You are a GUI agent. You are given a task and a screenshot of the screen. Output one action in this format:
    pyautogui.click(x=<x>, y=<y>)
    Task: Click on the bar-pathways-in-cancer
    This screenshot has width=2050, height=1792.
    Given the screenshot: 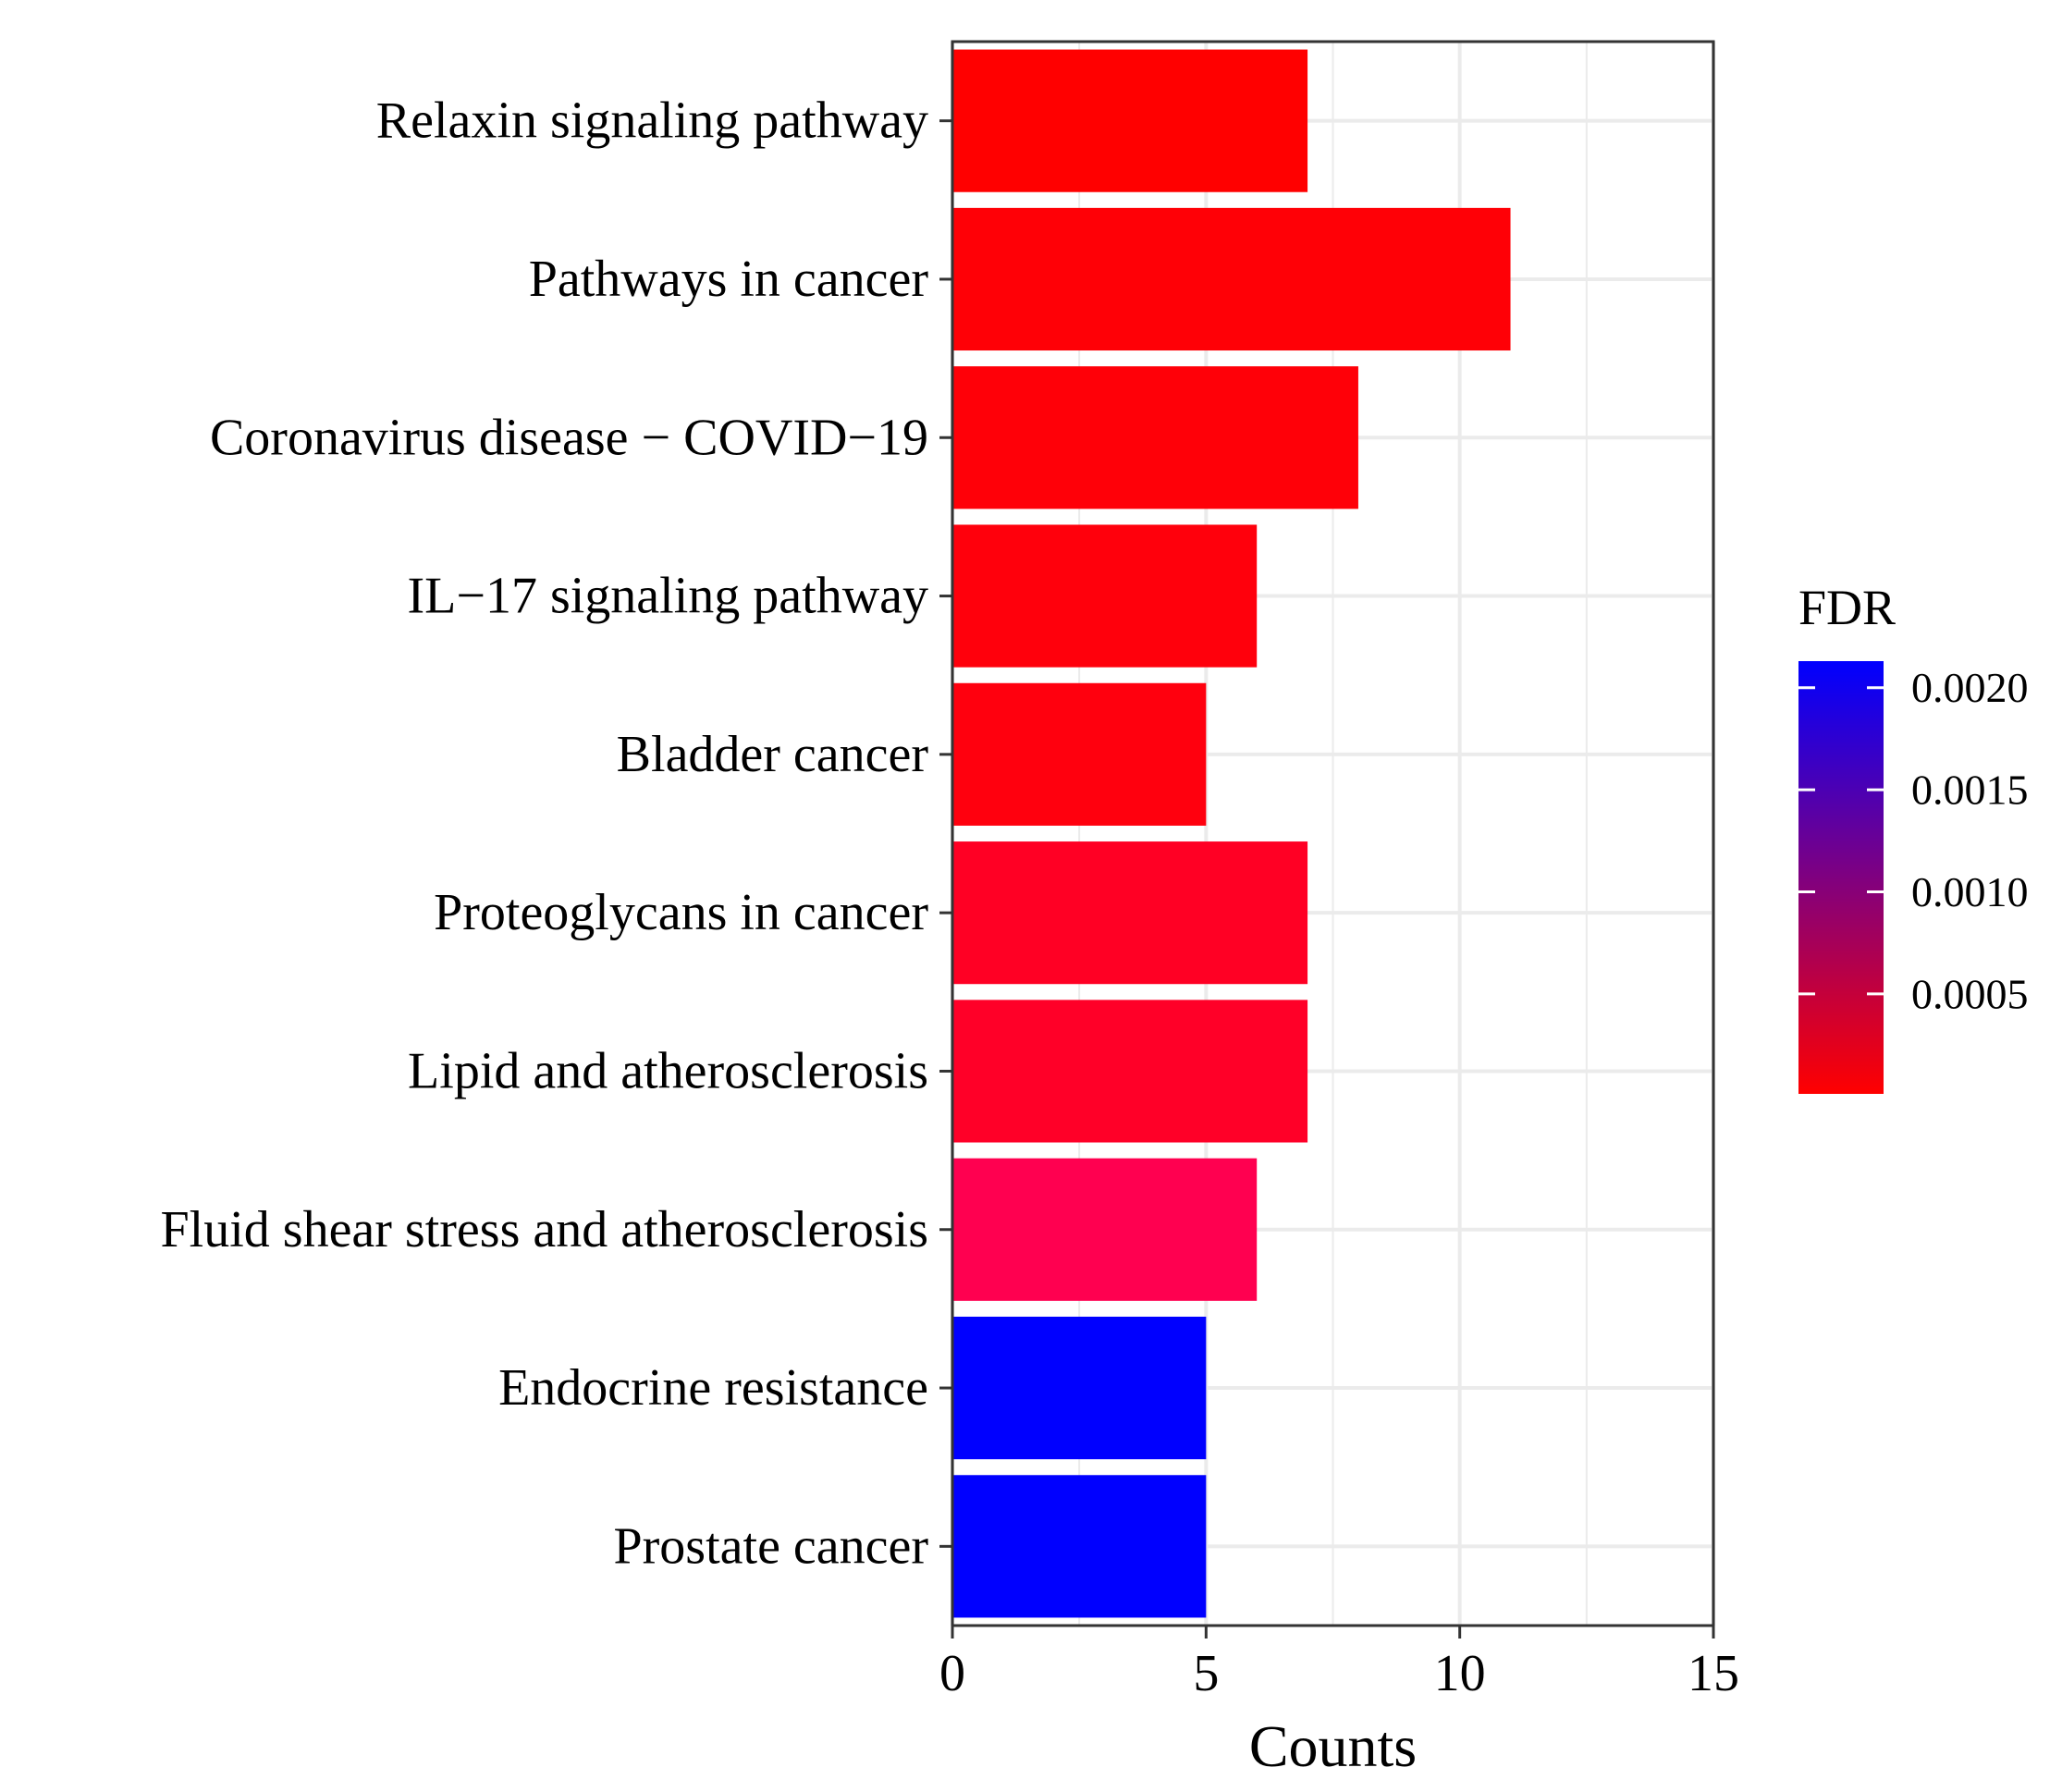 What is the action you would take?
    pyautogui.click(x=1231, y=279)
    